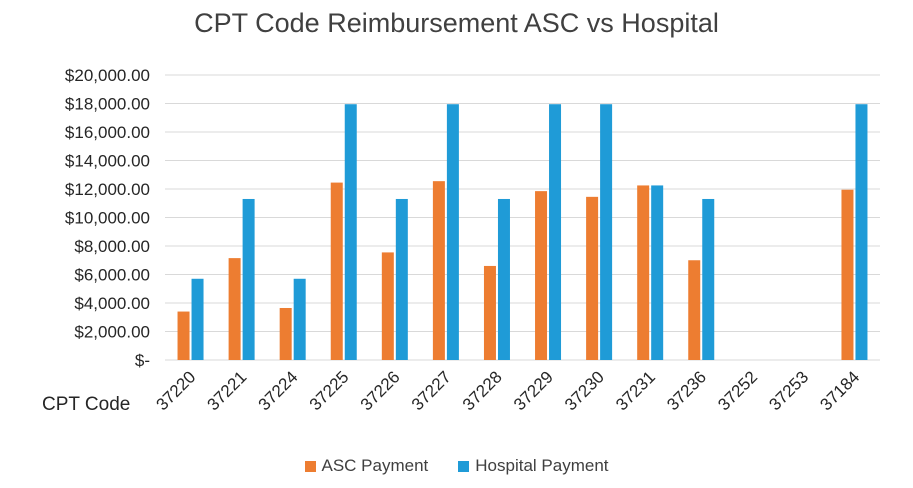 Image resolution: width=913 pixels, height=488 pixels. What do you see at coordinates (737, 390) in the screenshot?
I see `x-tick-label: 37252` at bounding box center [737, 390].